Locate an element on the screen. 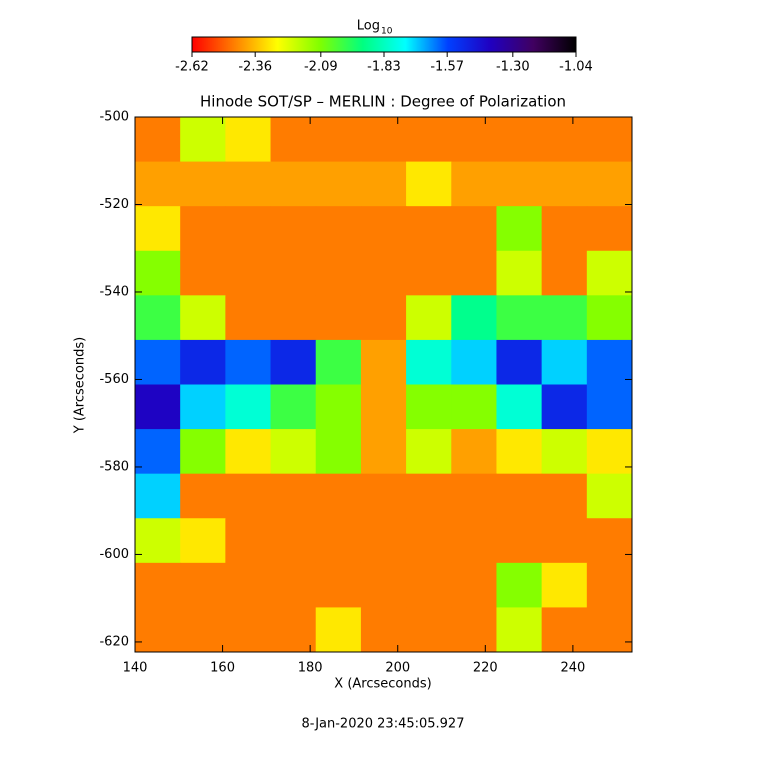 The height and width of the screenshot is (768, 766). footer: 8-Jan-2020 23:45:05.927 is located at coordinates (383, 724).